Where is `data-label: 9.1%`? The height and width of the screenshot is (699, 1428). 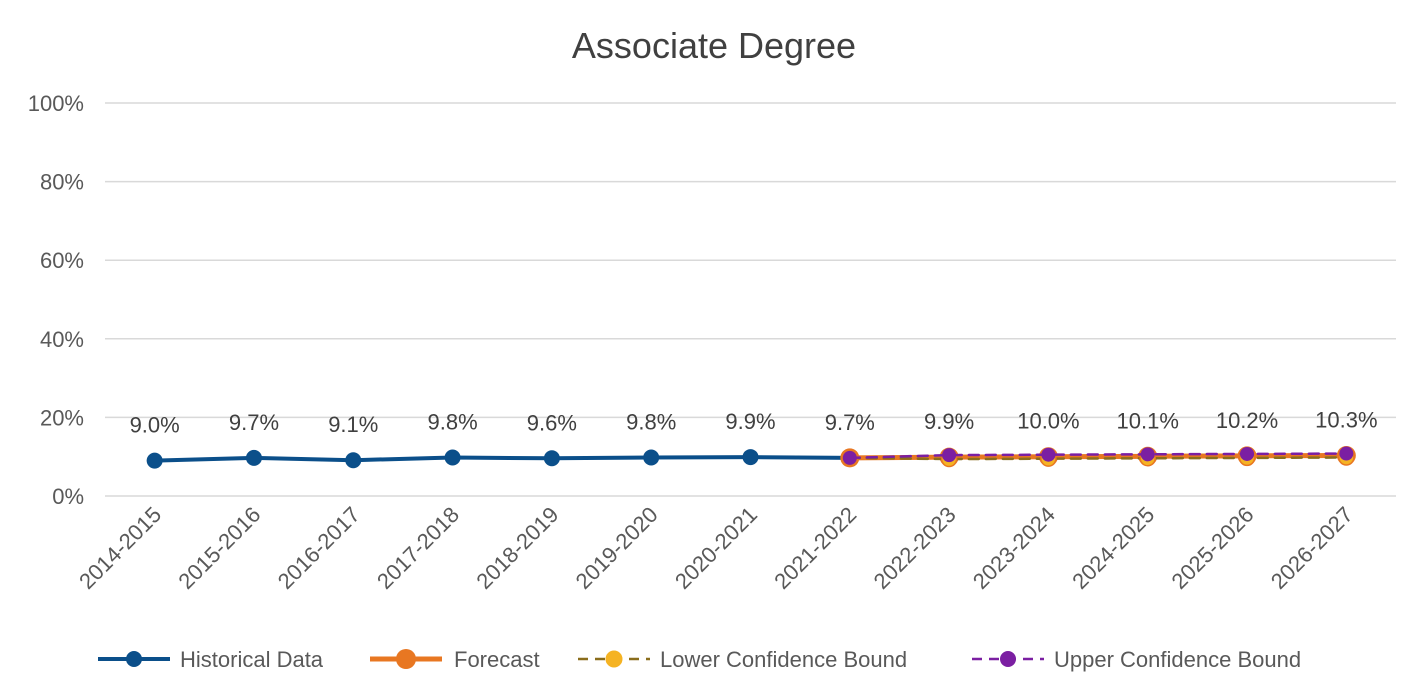 data-label: 9.1% is located at coordinates (353, 424).